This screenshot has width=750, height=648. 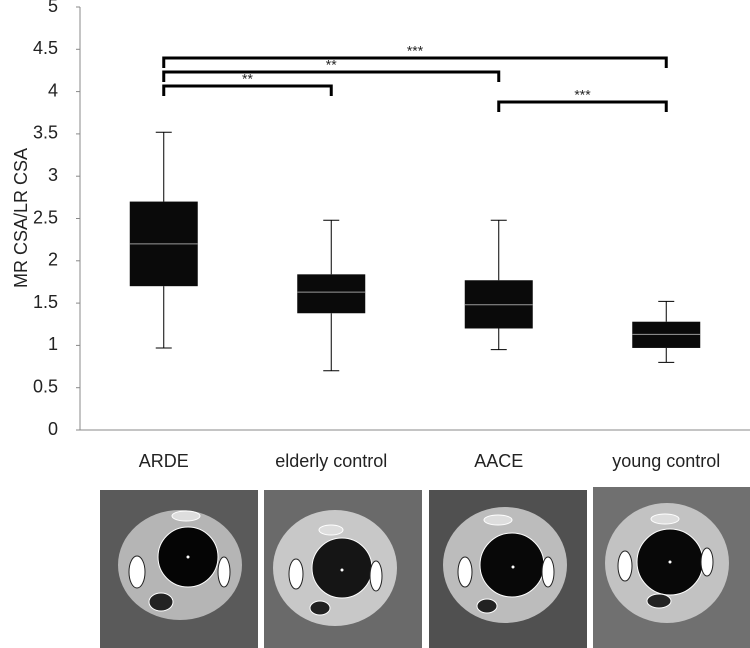 What do you see at coordinates (53, 90) in the screenshot?
I see `y-tick-label: 4` at bounding box center [53, 90].